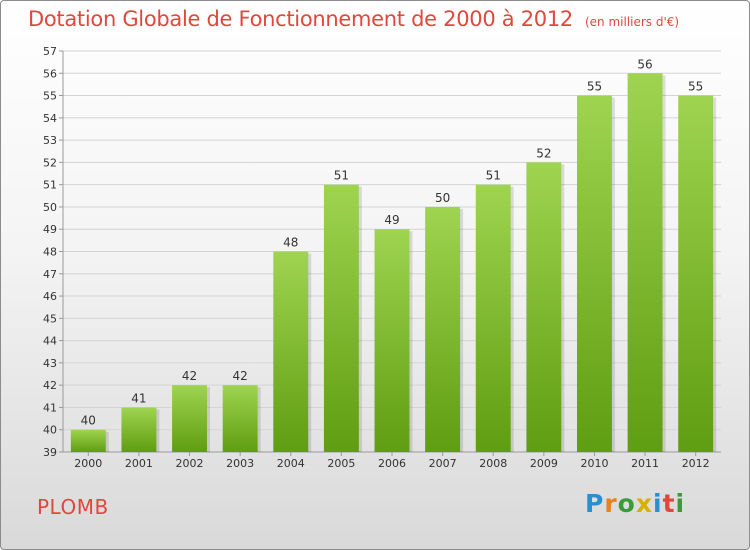  Describe the element at coordinates (50, 363) in the screenshot. I see `y-tick-label: 43` at that location.